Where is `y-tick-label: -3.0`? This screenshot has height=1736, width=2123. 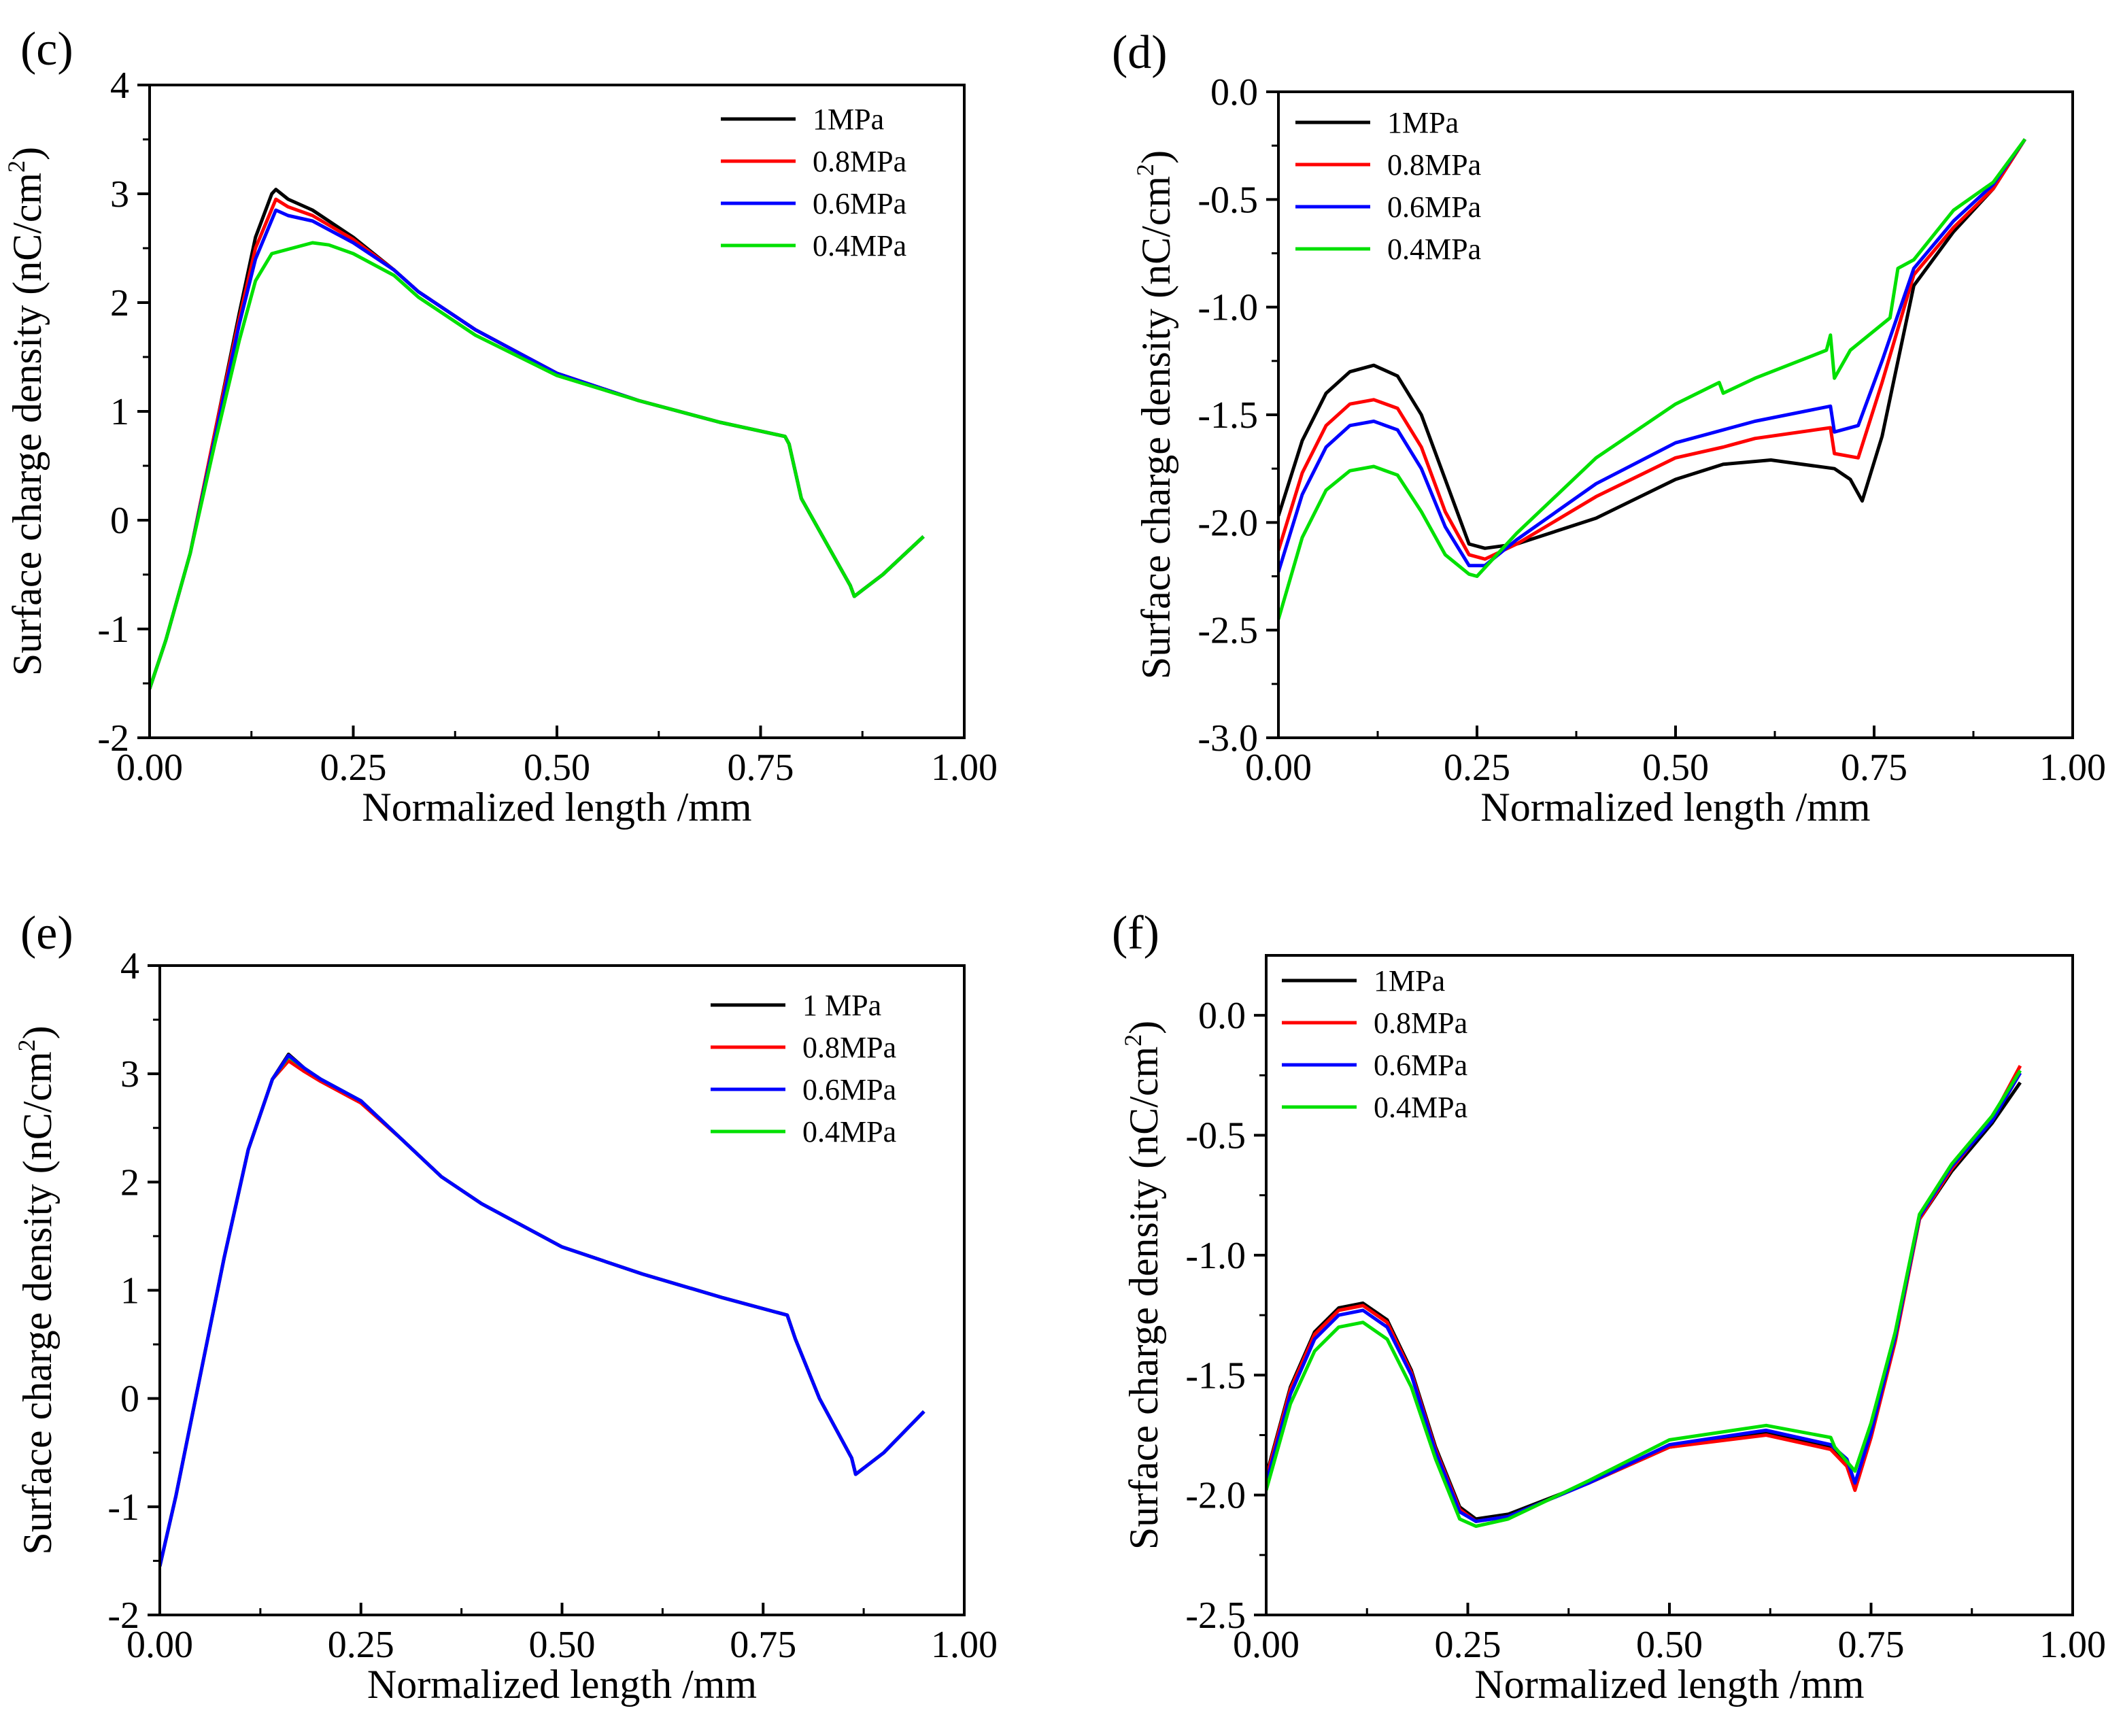
y-tick-label: -3.0 is located at coordinates (1228, 738).